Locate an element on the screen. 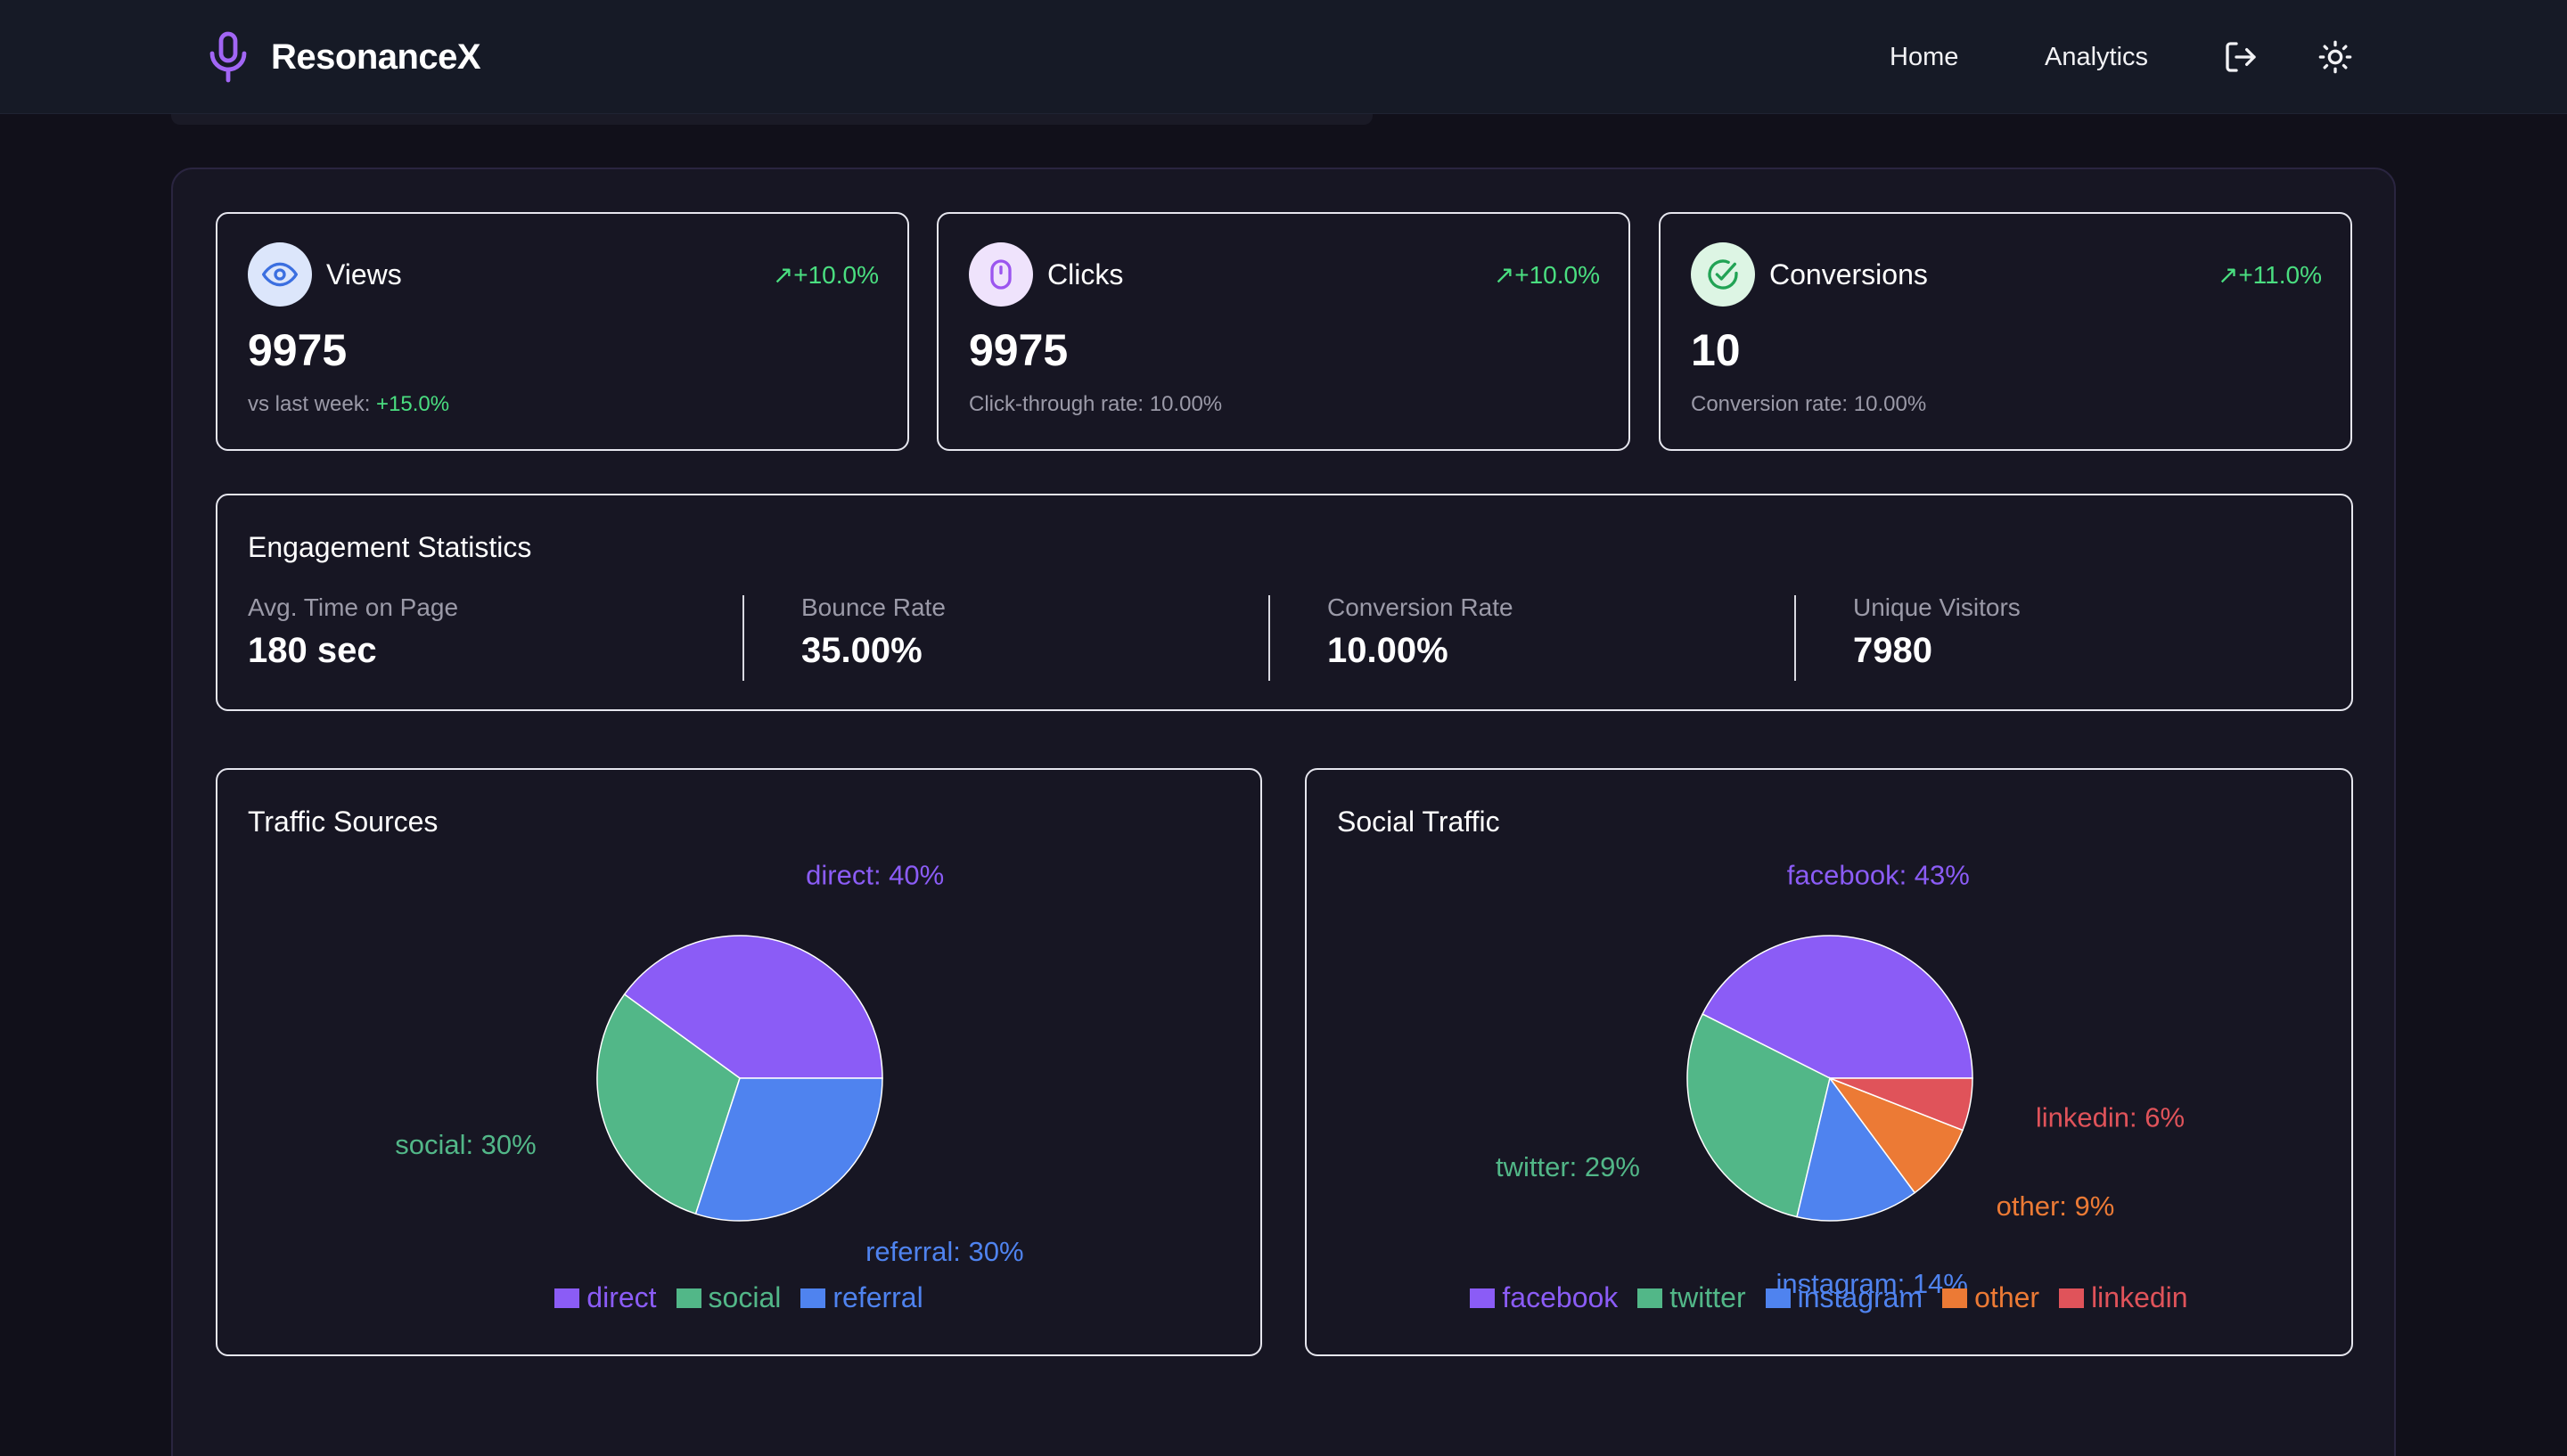 The image size is (2567, 1456). views-label: Views is located at coordinates (364, 274).